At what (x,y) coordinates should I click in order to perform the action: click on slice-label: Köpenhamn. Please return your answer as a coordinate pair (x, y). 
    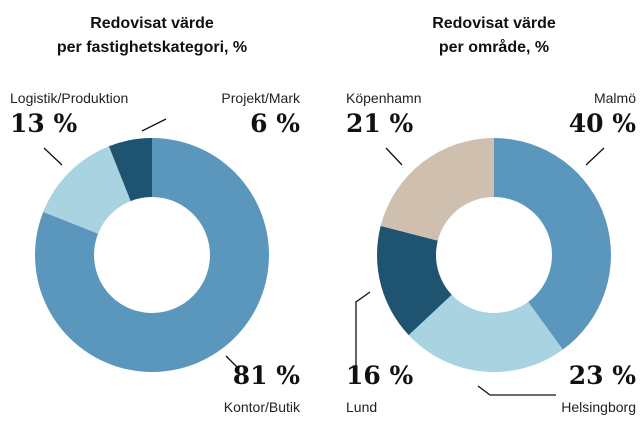
    Looking at the image, I should click on (384, 98).